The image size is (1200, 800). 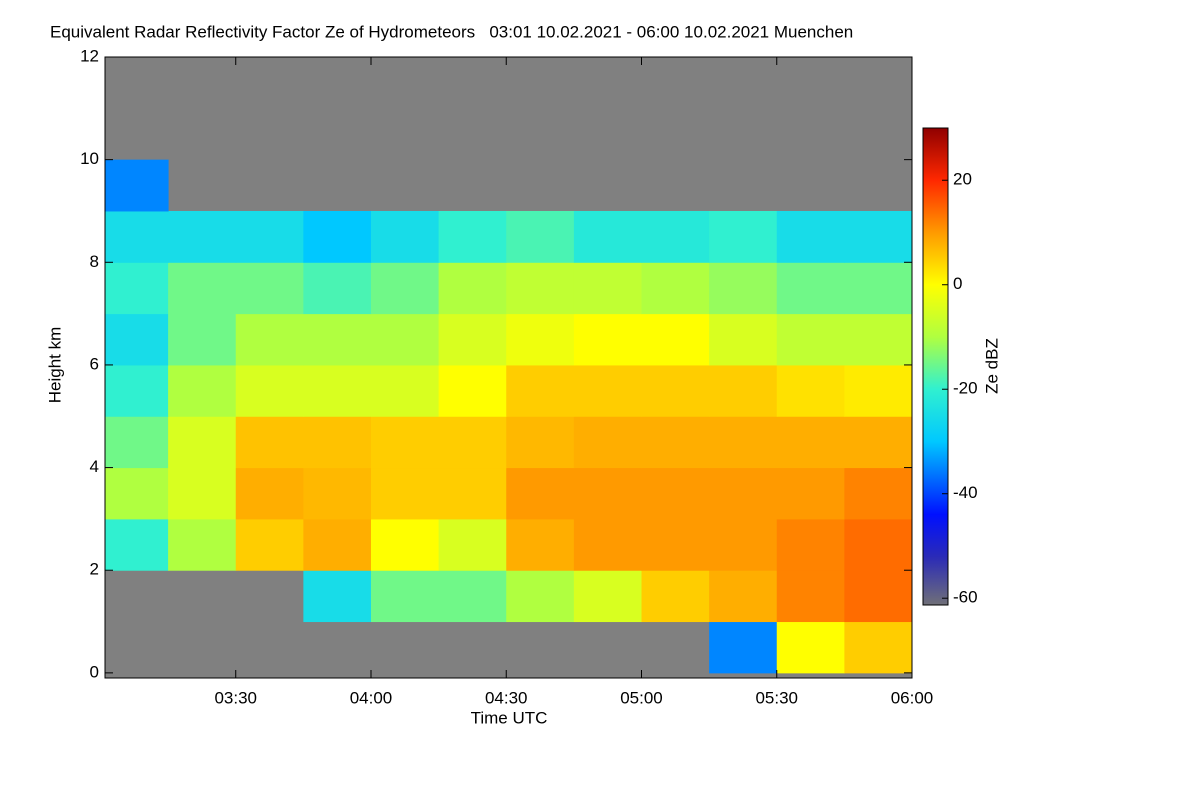 I want to click on colorbar-tick-label: 0, so click(x=957, y=283).